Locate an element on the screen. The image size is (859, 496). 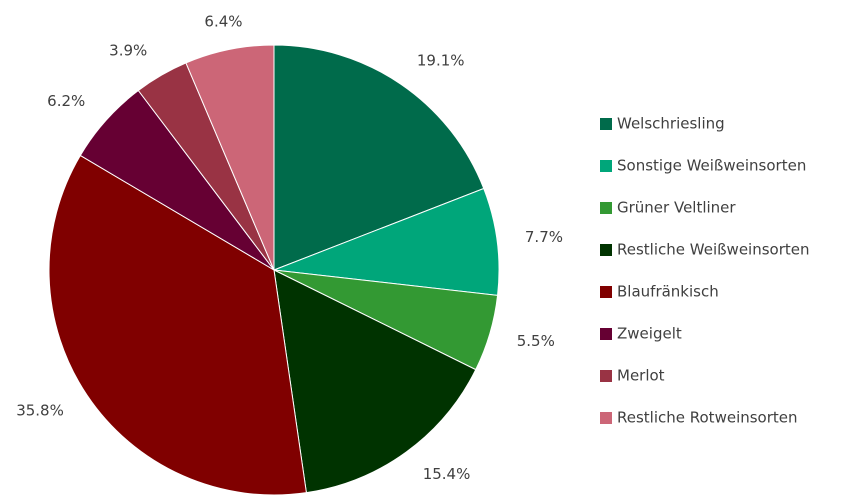
data-label: 35.8% is located at coordinates (40, 410).